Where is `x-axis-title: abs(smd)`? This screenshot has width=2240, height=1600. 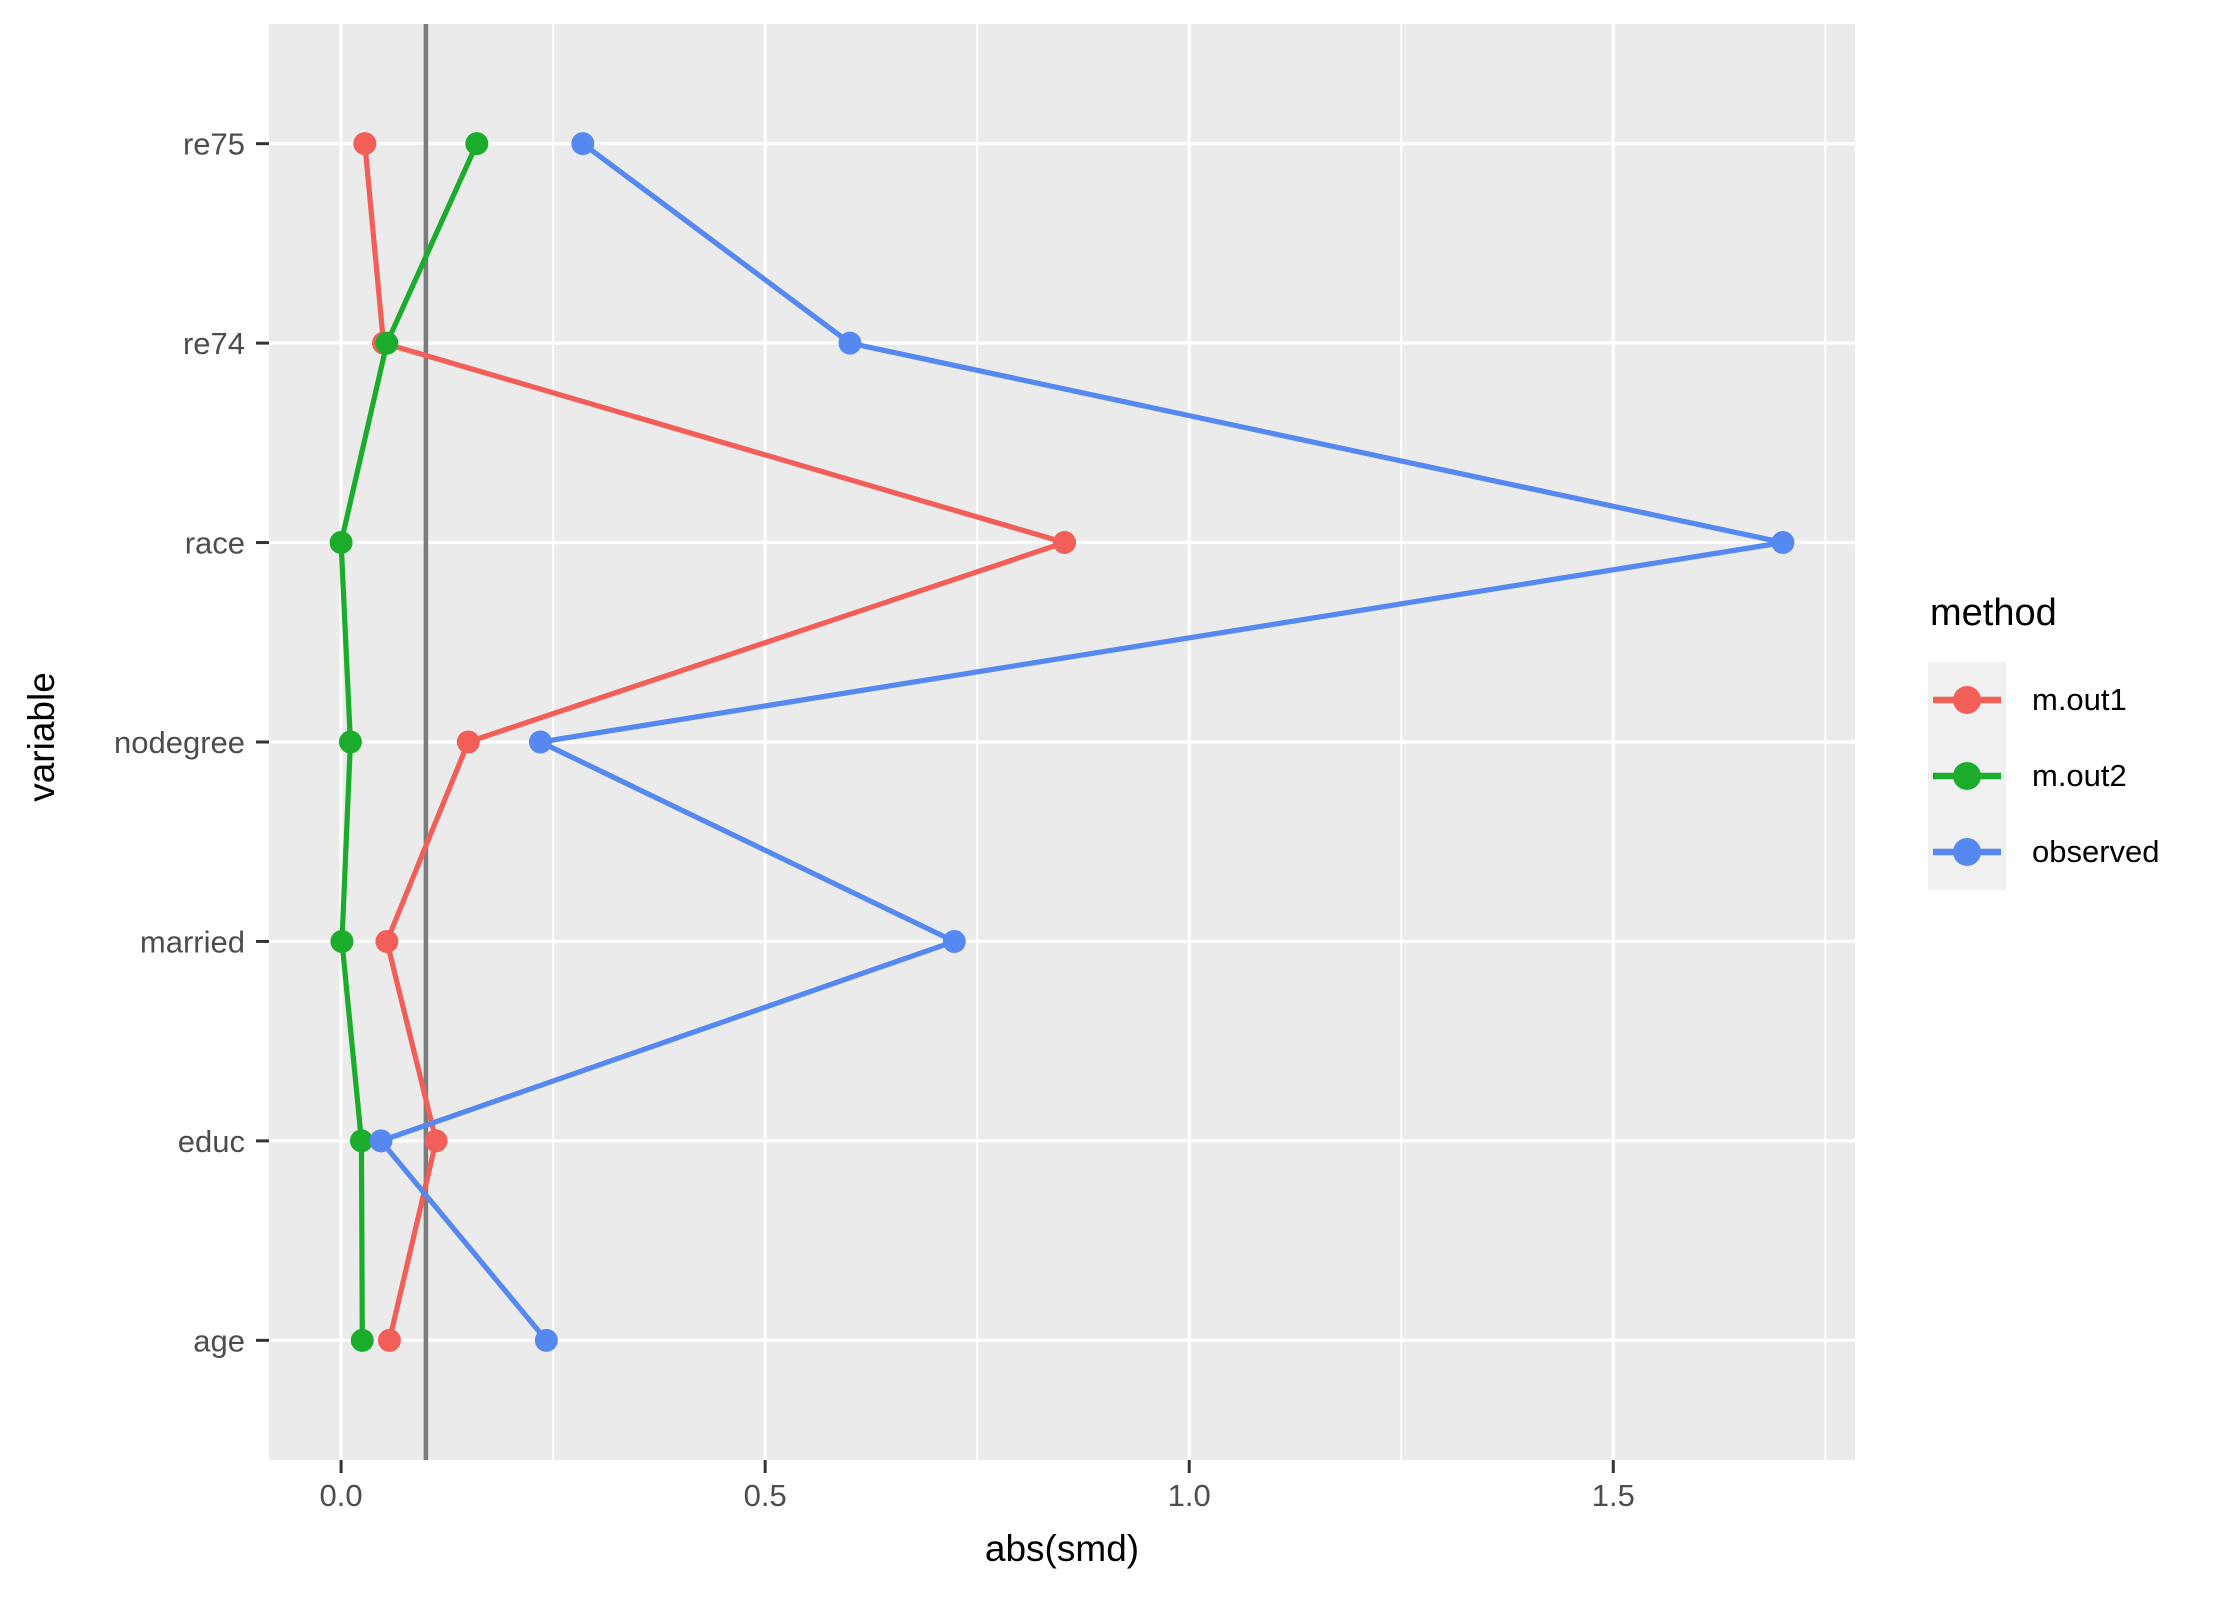
x-axis-title: abs(smd) is located at coordinates (1062, 1548).